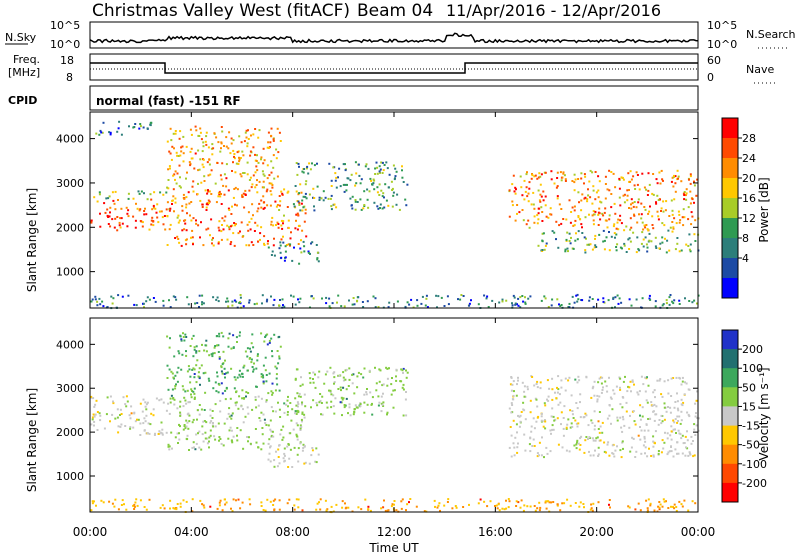 This screenshot has height=554, width=800. Describe the element at coordinates (70, 432) in the screenshot. I see `velocity-ytick-label: 2000` at that location.